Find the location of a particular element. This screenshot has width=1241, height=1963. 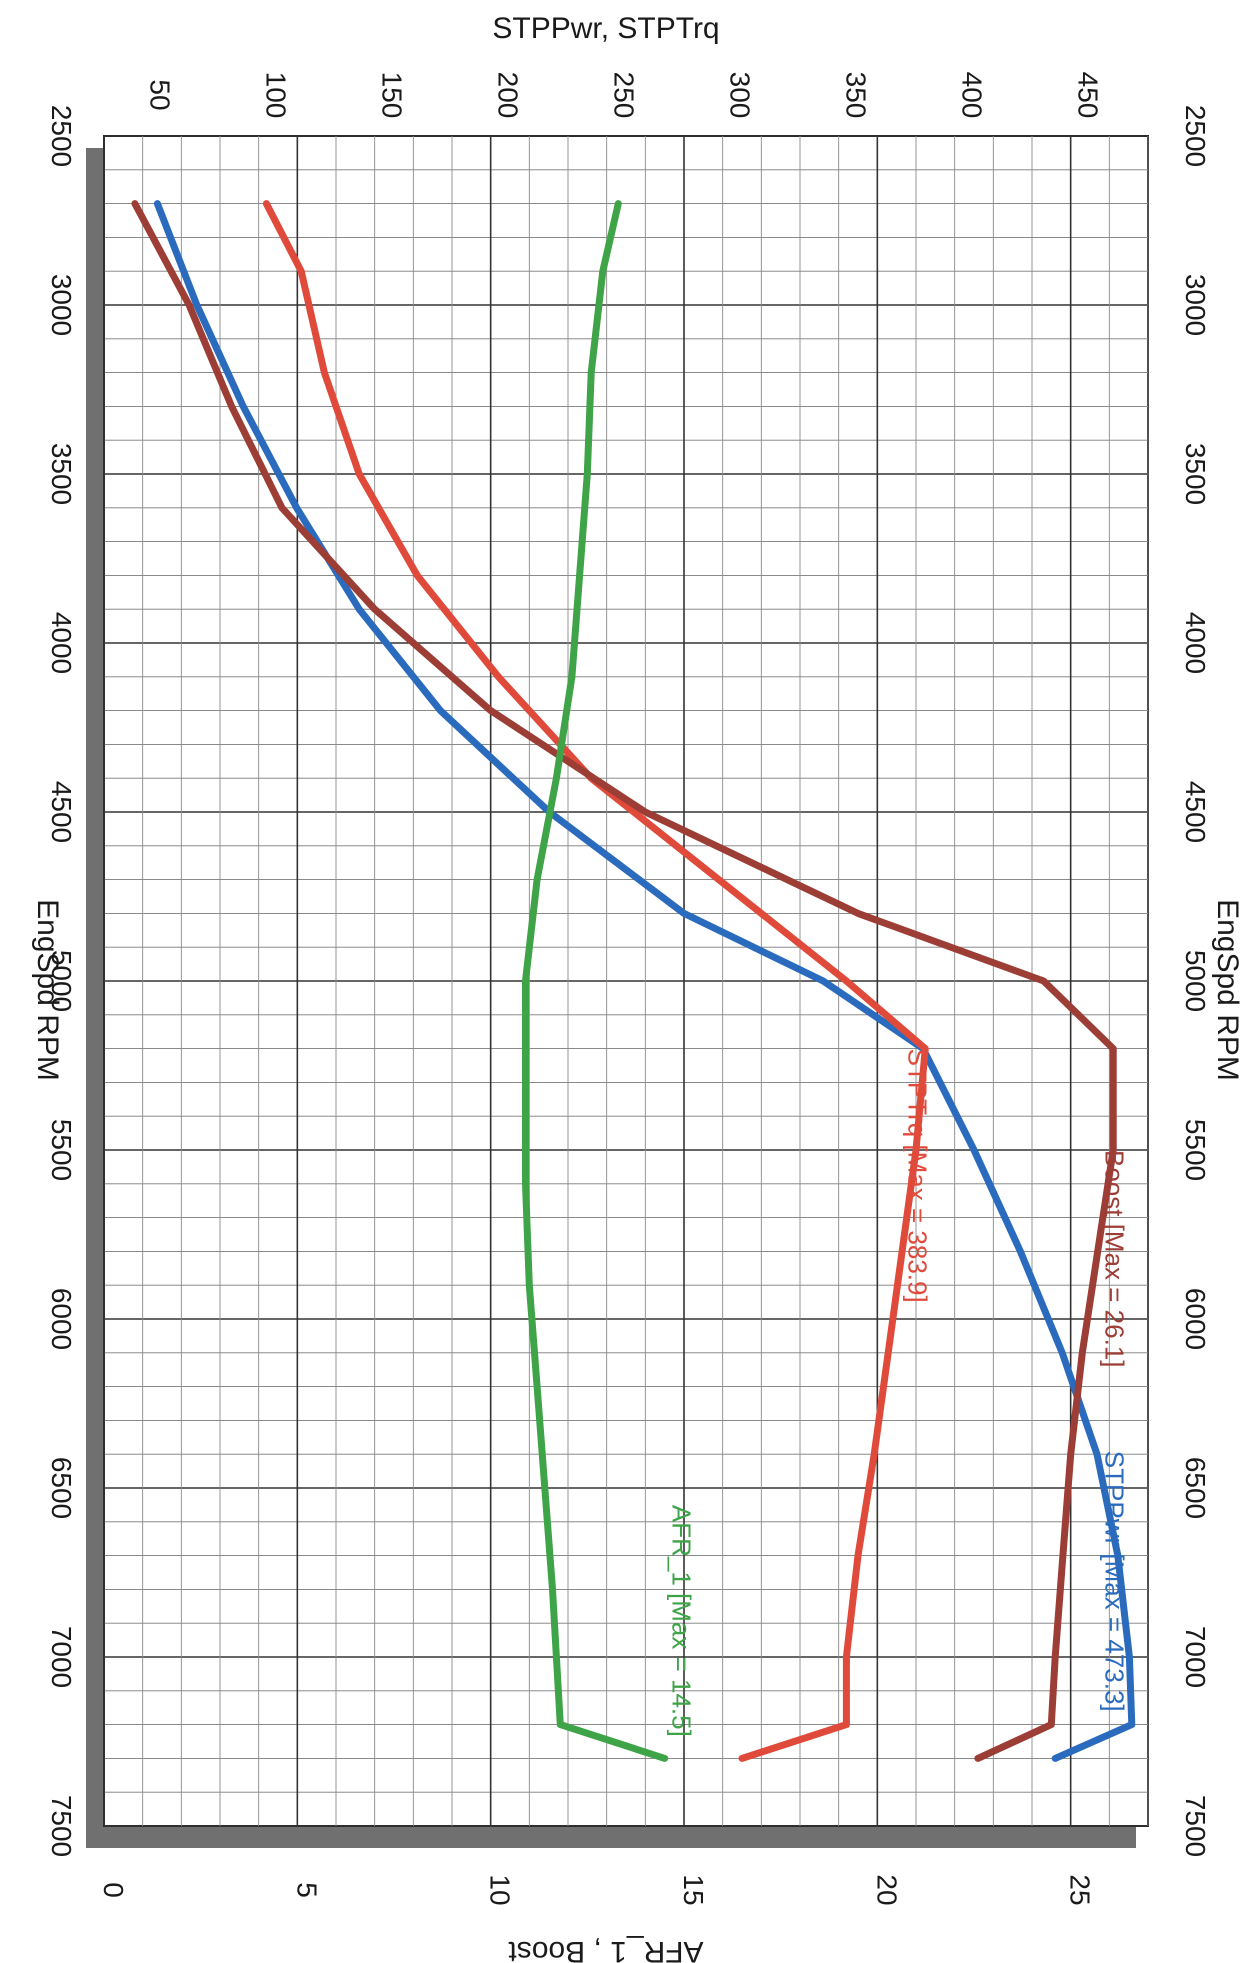

rpm-tick-label-left: 4000 is located at coordinates (61, 643).